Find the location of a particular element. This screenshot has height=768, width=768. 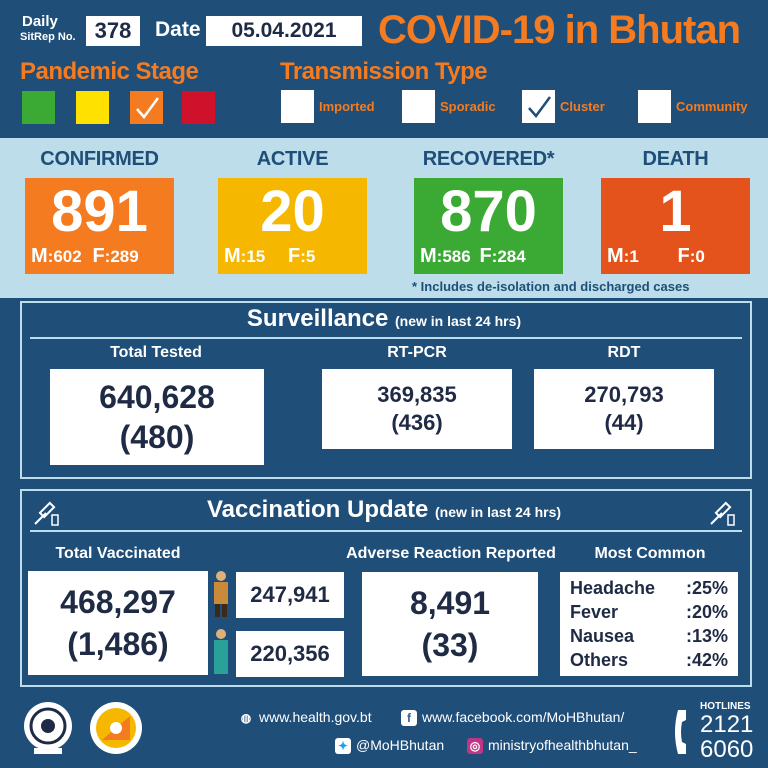

reaction-name: Nausea is located at coordinates (602, 636).